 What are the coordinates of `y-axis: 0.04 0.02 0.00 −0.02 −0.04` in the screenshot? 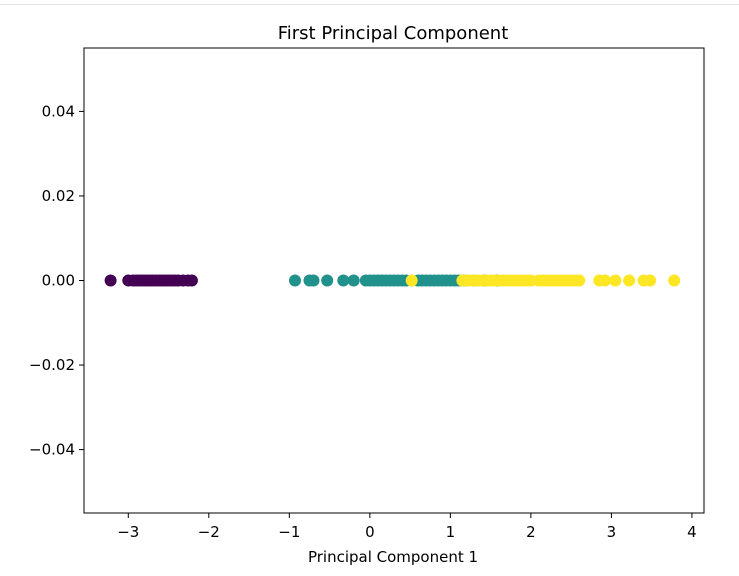 It's located at (56, 280).